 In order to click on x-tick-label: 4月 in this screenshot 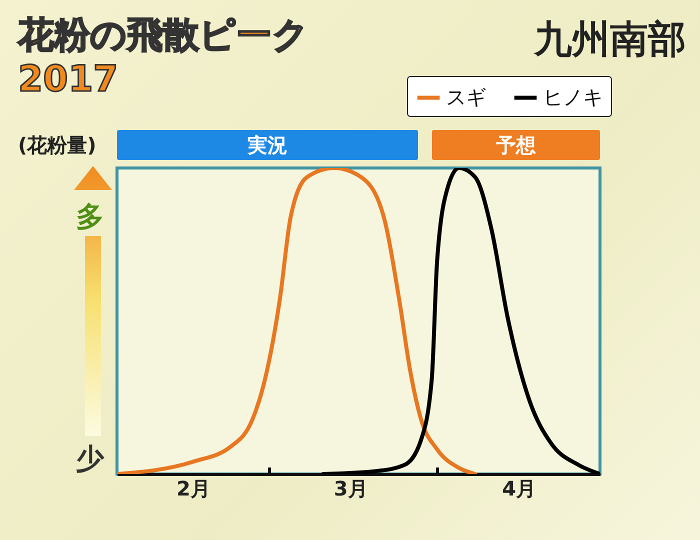, I will do `click(519, 488)`.